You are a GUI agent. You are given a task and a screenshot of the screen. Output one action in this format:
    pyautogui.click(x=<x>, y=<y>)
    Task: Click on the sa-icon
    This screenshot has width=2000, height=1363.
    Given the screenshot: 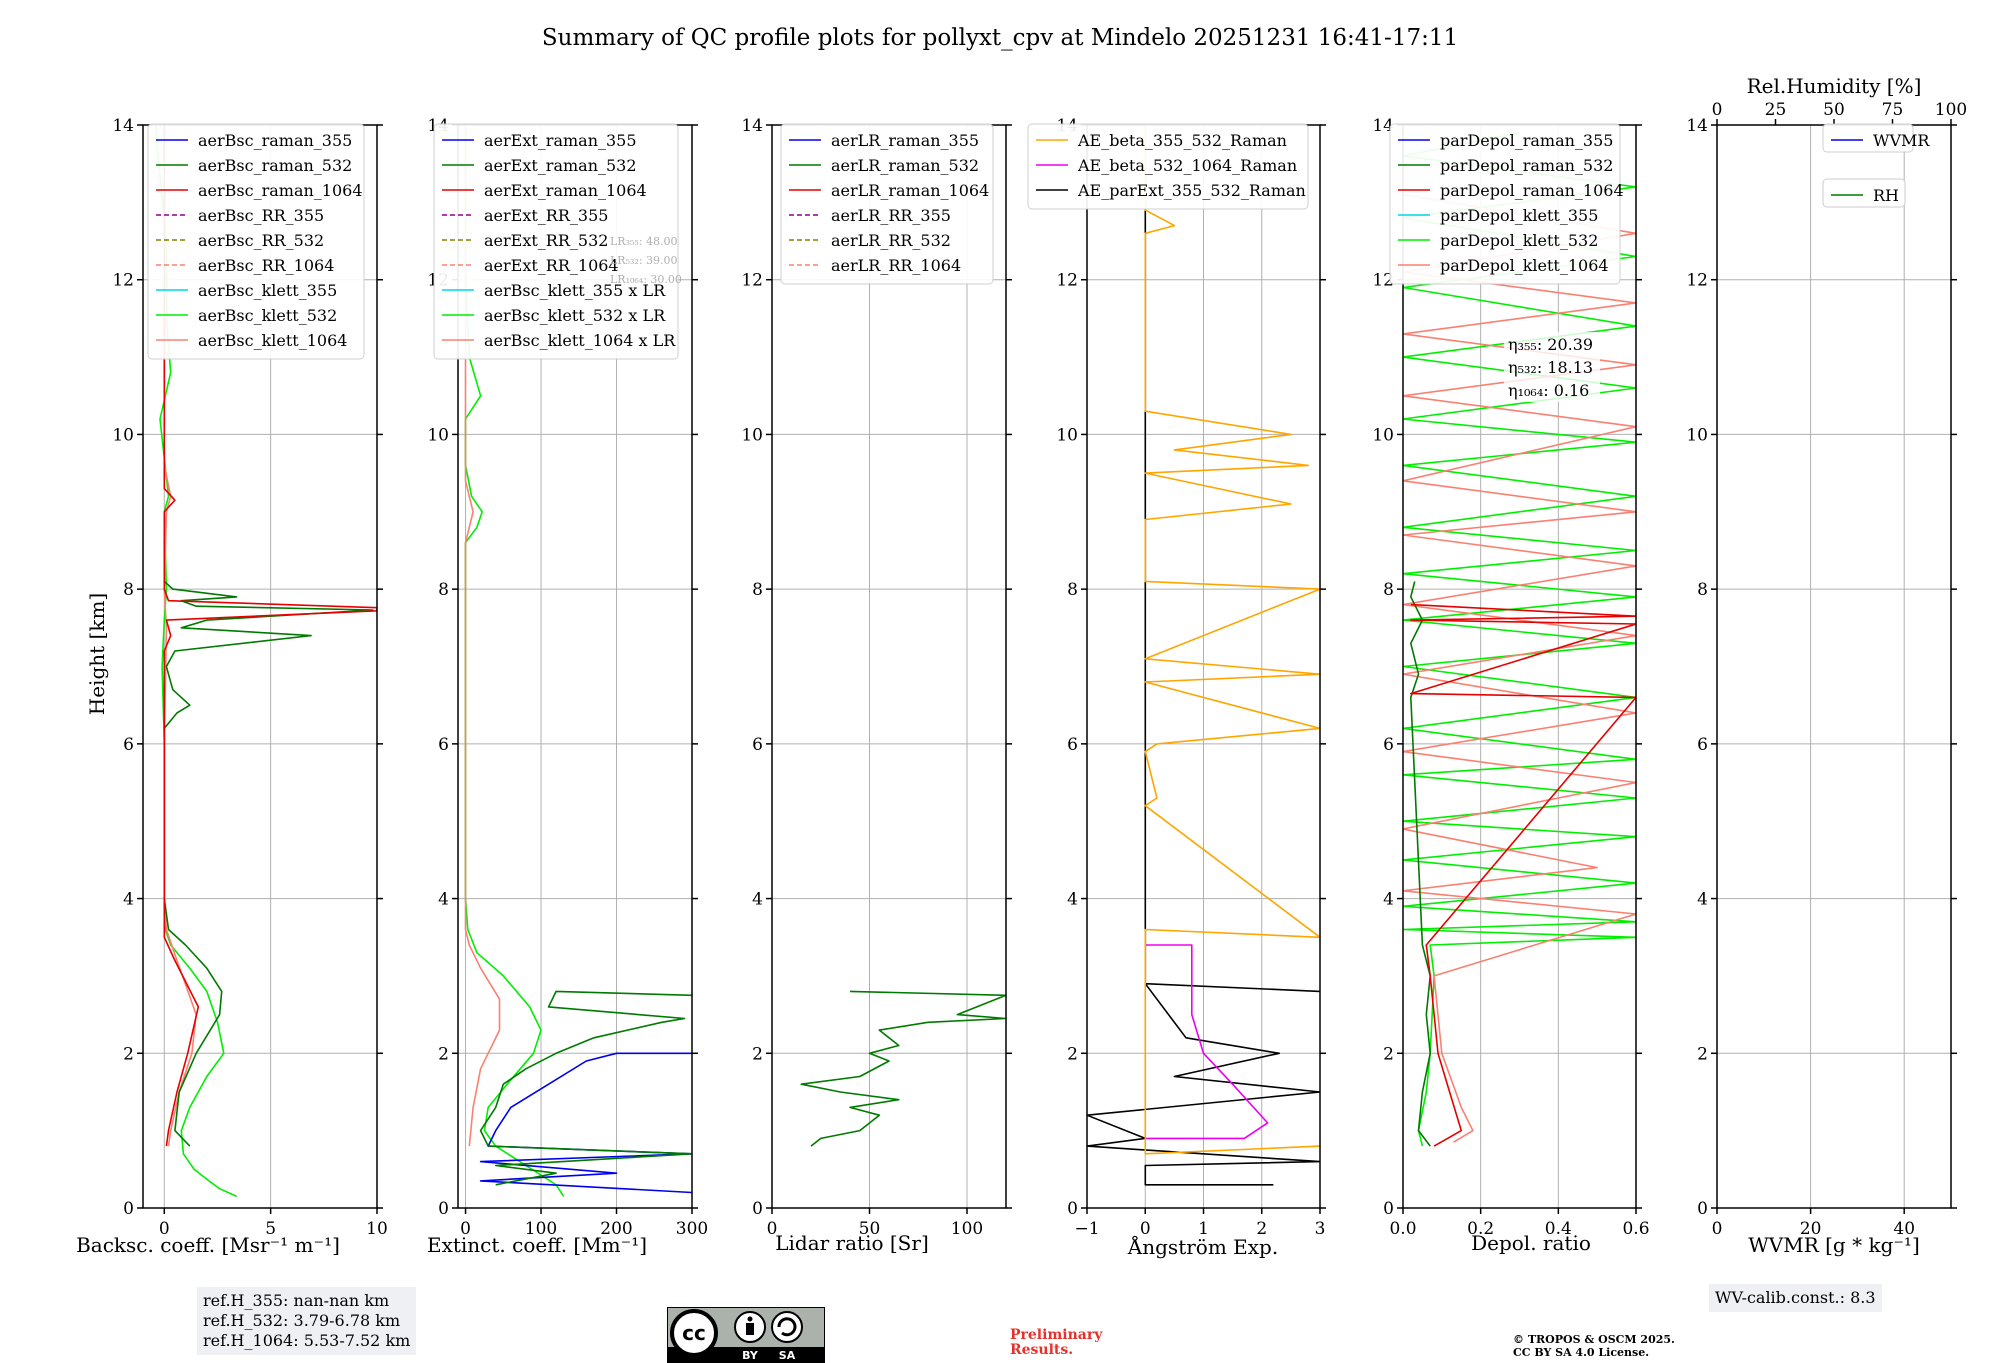 What is the action you would take?
    pyautogui.click(x=787, y=1327)
    